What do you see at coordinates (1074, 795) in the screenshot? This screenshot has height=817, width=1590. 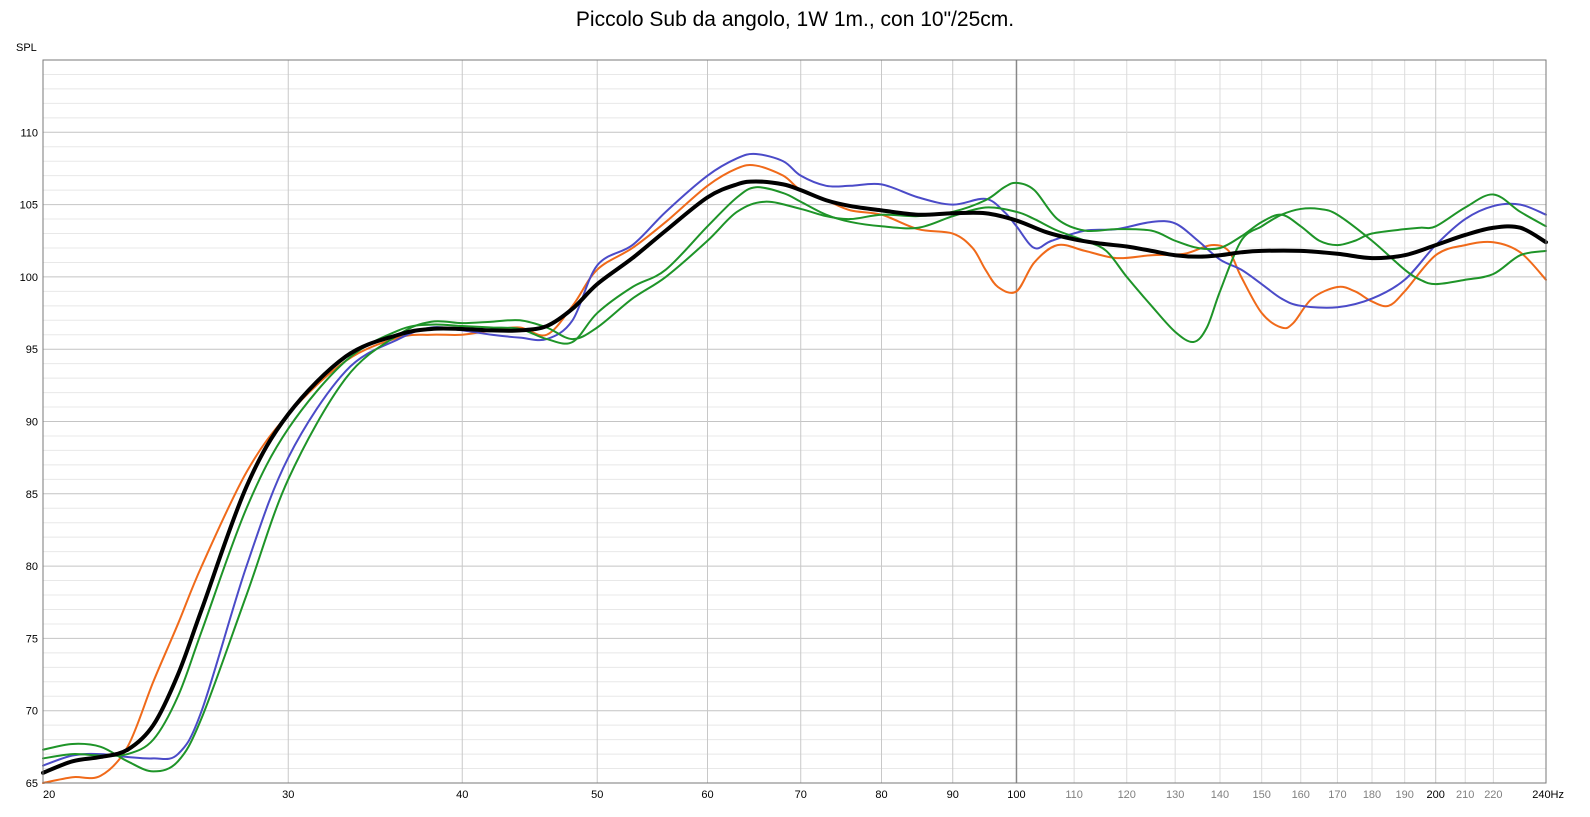 I see `x-tick-label: 110` at bounding box center [1074, 795].